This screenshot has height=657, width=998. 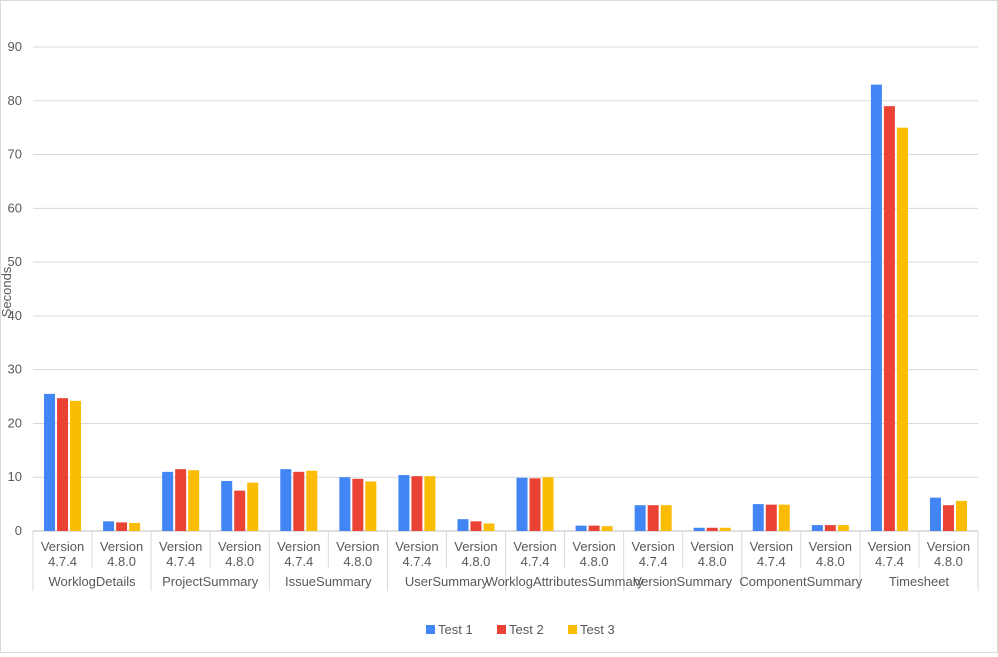 What do you see at coordinates (15, 315) in the screenshot?
I see `y-tick-label: 40` at bounding box center [15, 315].